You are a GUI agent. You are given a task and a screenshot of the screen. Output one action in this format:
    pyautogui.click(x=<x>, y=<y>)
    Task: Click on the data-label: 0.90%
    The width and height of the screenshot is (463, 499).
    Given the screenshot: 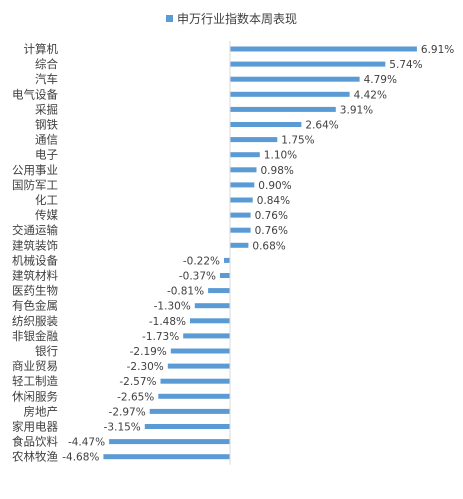 What is the action you would take?
    pyautogui.click(x=274, y=186)
    